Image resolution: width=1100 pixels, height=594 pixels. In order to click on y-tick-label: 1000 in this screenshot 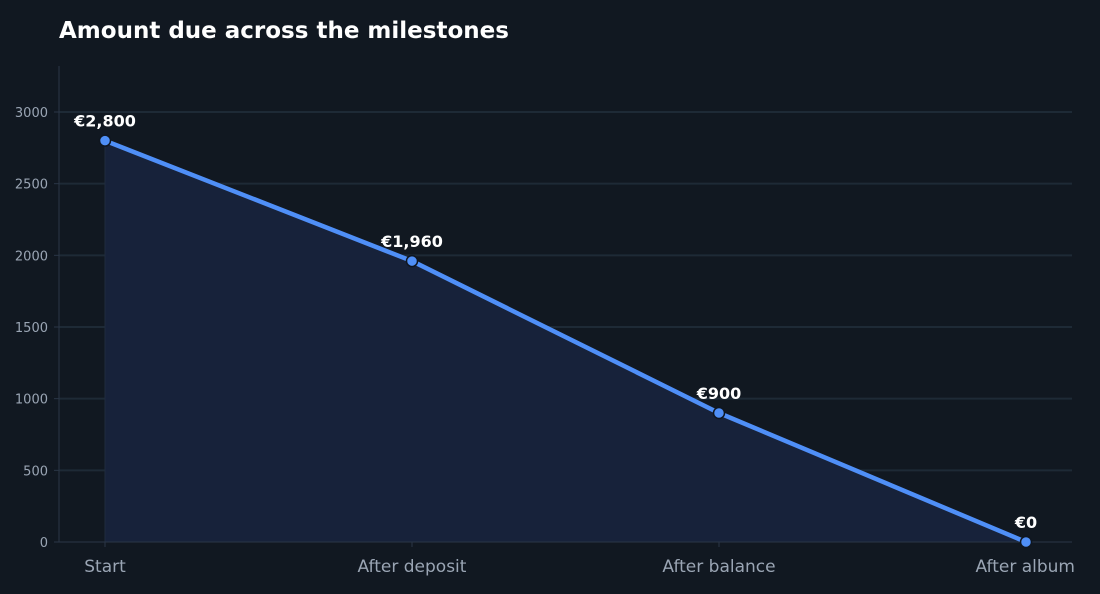, I will do `click(31, 400)`.